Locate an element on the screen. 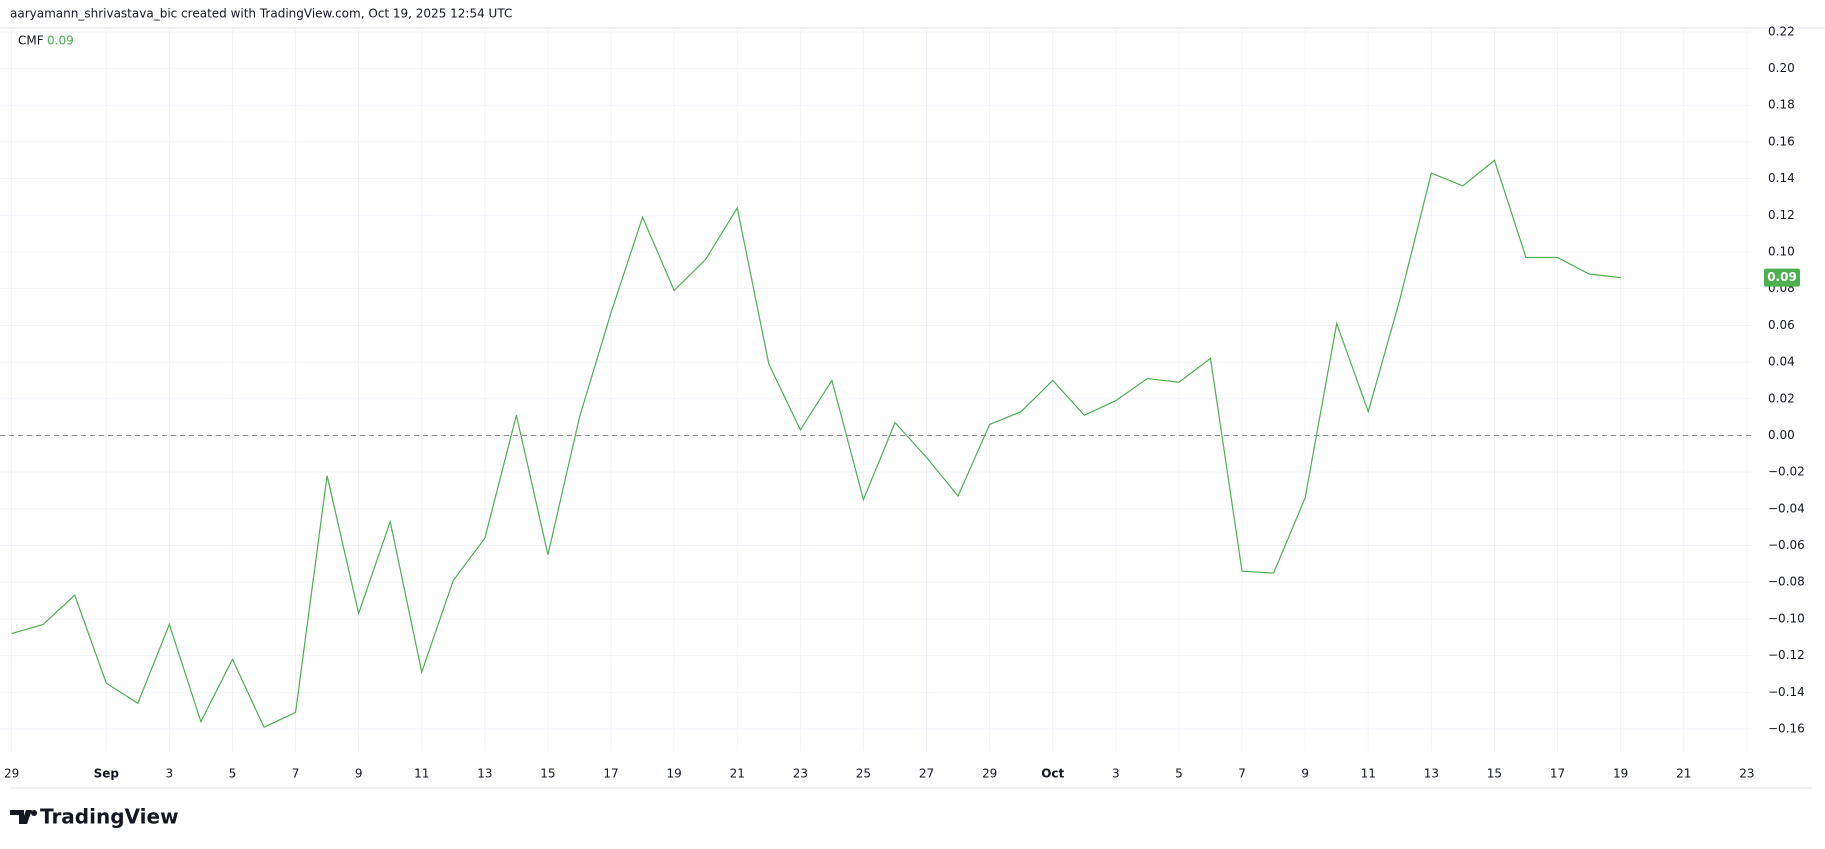 The height and width of the screenshot is (849, 1825). brand-logo: TradingView is located at coordinates (94, 817).